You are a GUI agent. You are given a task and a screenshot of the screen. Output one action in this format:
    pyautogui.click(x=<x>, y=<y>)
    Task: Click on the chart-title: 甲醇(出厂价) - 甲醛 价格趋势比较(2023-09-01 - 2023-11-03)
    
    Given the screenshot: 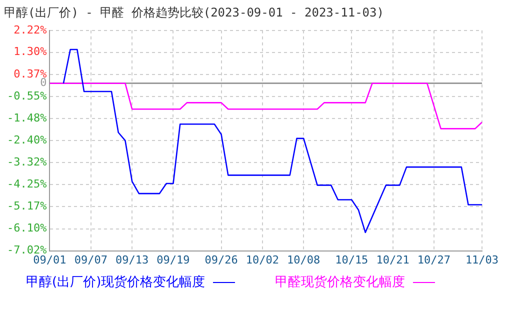 What is the action you would take?
    pyautogui.click(x=194, y=12)
    